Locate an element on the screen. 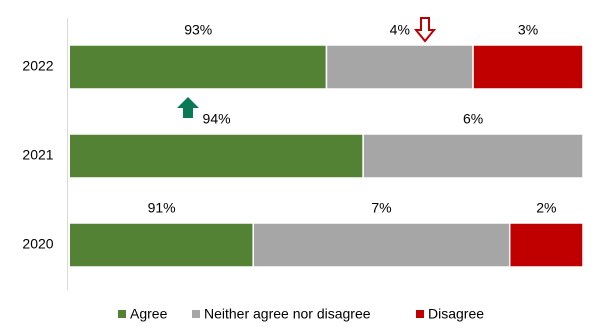  data-label: 91% is located at coordinates (162, 208).